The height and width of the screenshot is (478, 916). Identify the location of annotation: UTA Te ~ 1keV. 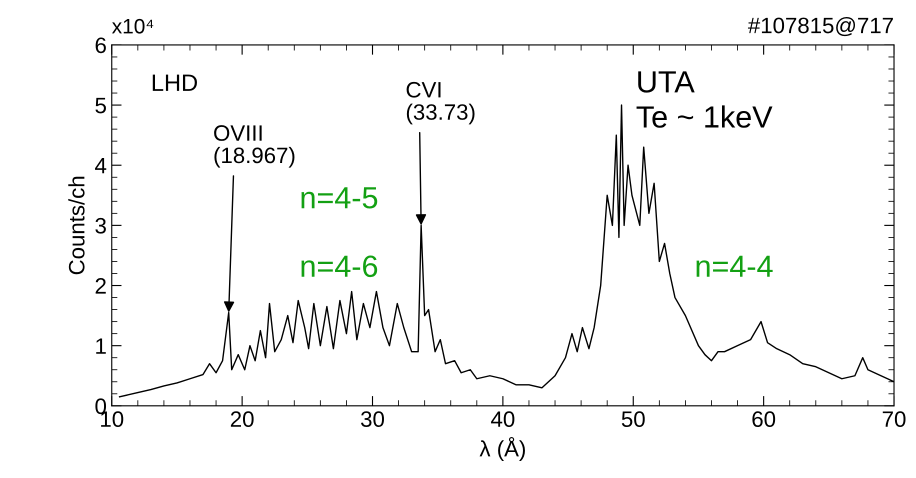
(704, 99).